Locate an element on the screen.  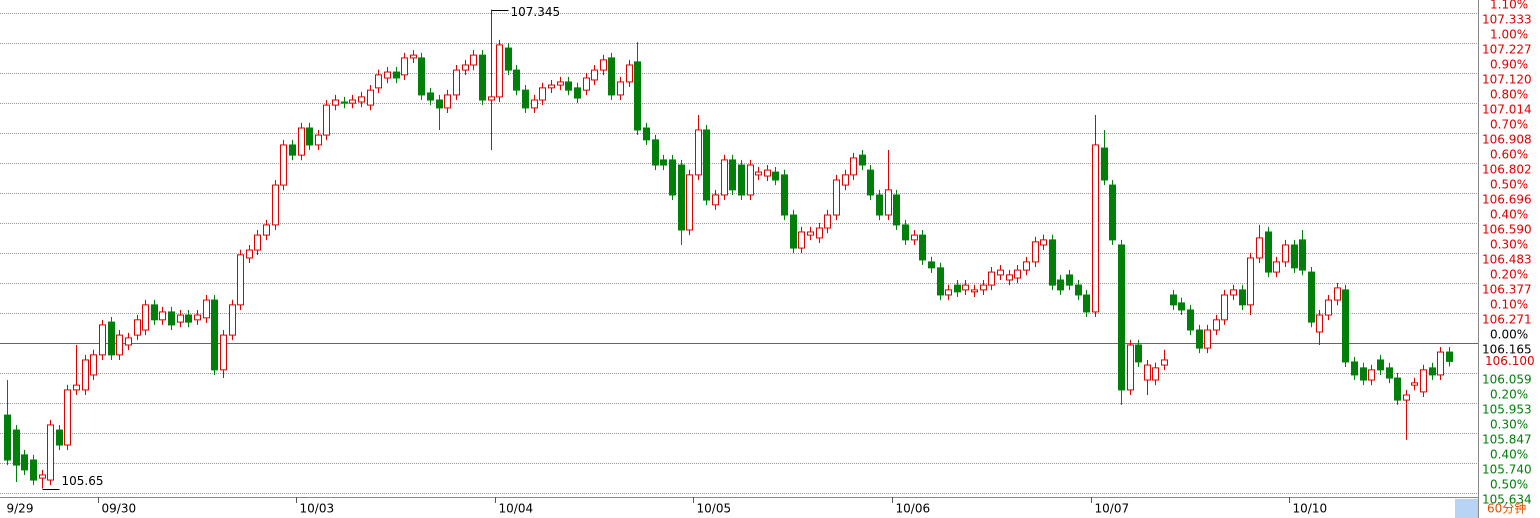
x-tick-label: 10/07 is located at coordinates (1112, 509).